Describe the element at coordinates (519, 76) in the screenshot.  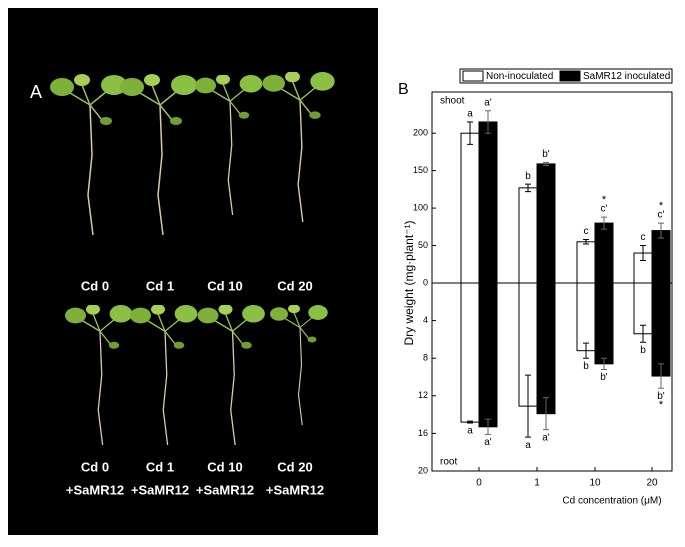
I see `legend-label: Non-inoculated` at that location.